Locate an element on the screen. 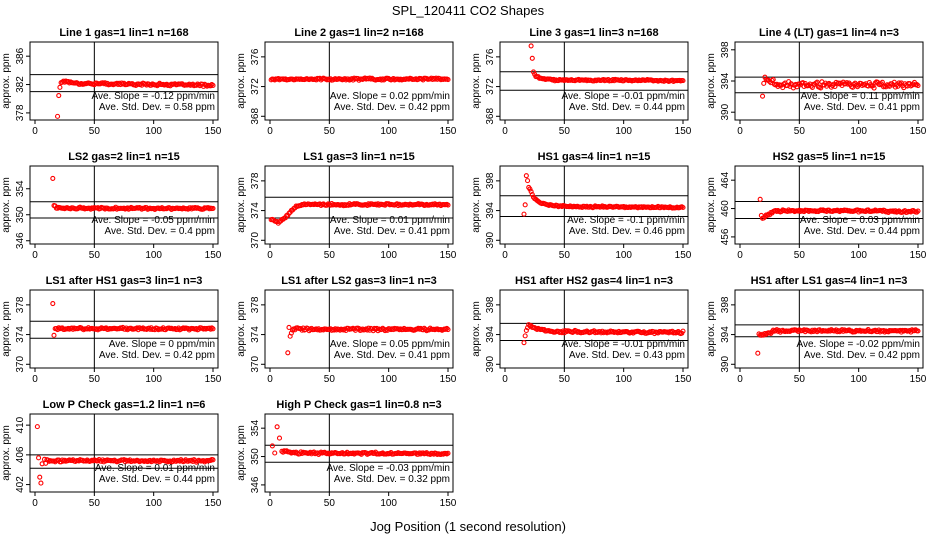 The image size is (936, 540). std-dev-annotation: Ave. Std. Dev. = 0.4 ppm is located at coordinates (159, 231).